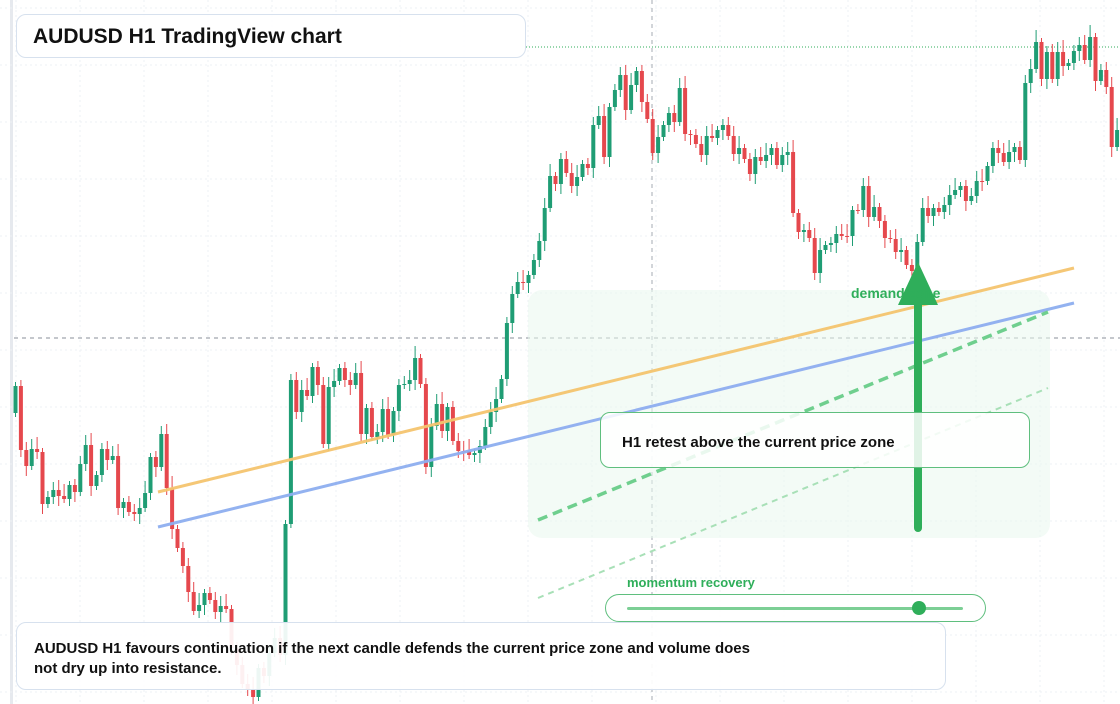 The image size is (1120, 704). Describe the element at coordinates (795, 608) in the screenshot. I see `momentum-slider` at that location.